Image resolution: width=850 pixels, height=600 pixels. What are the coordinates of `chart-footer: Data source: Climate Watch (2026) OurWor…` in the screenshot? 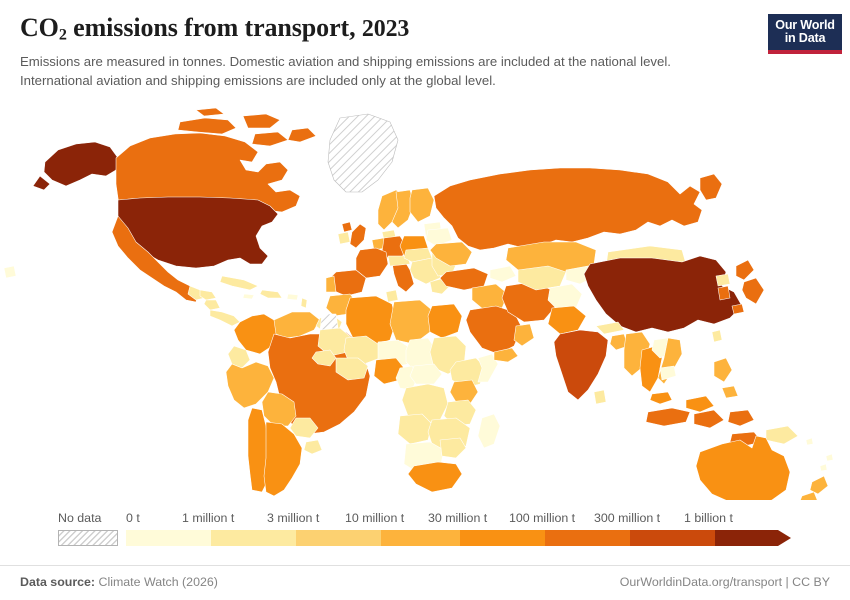 It's located at (425, 582).